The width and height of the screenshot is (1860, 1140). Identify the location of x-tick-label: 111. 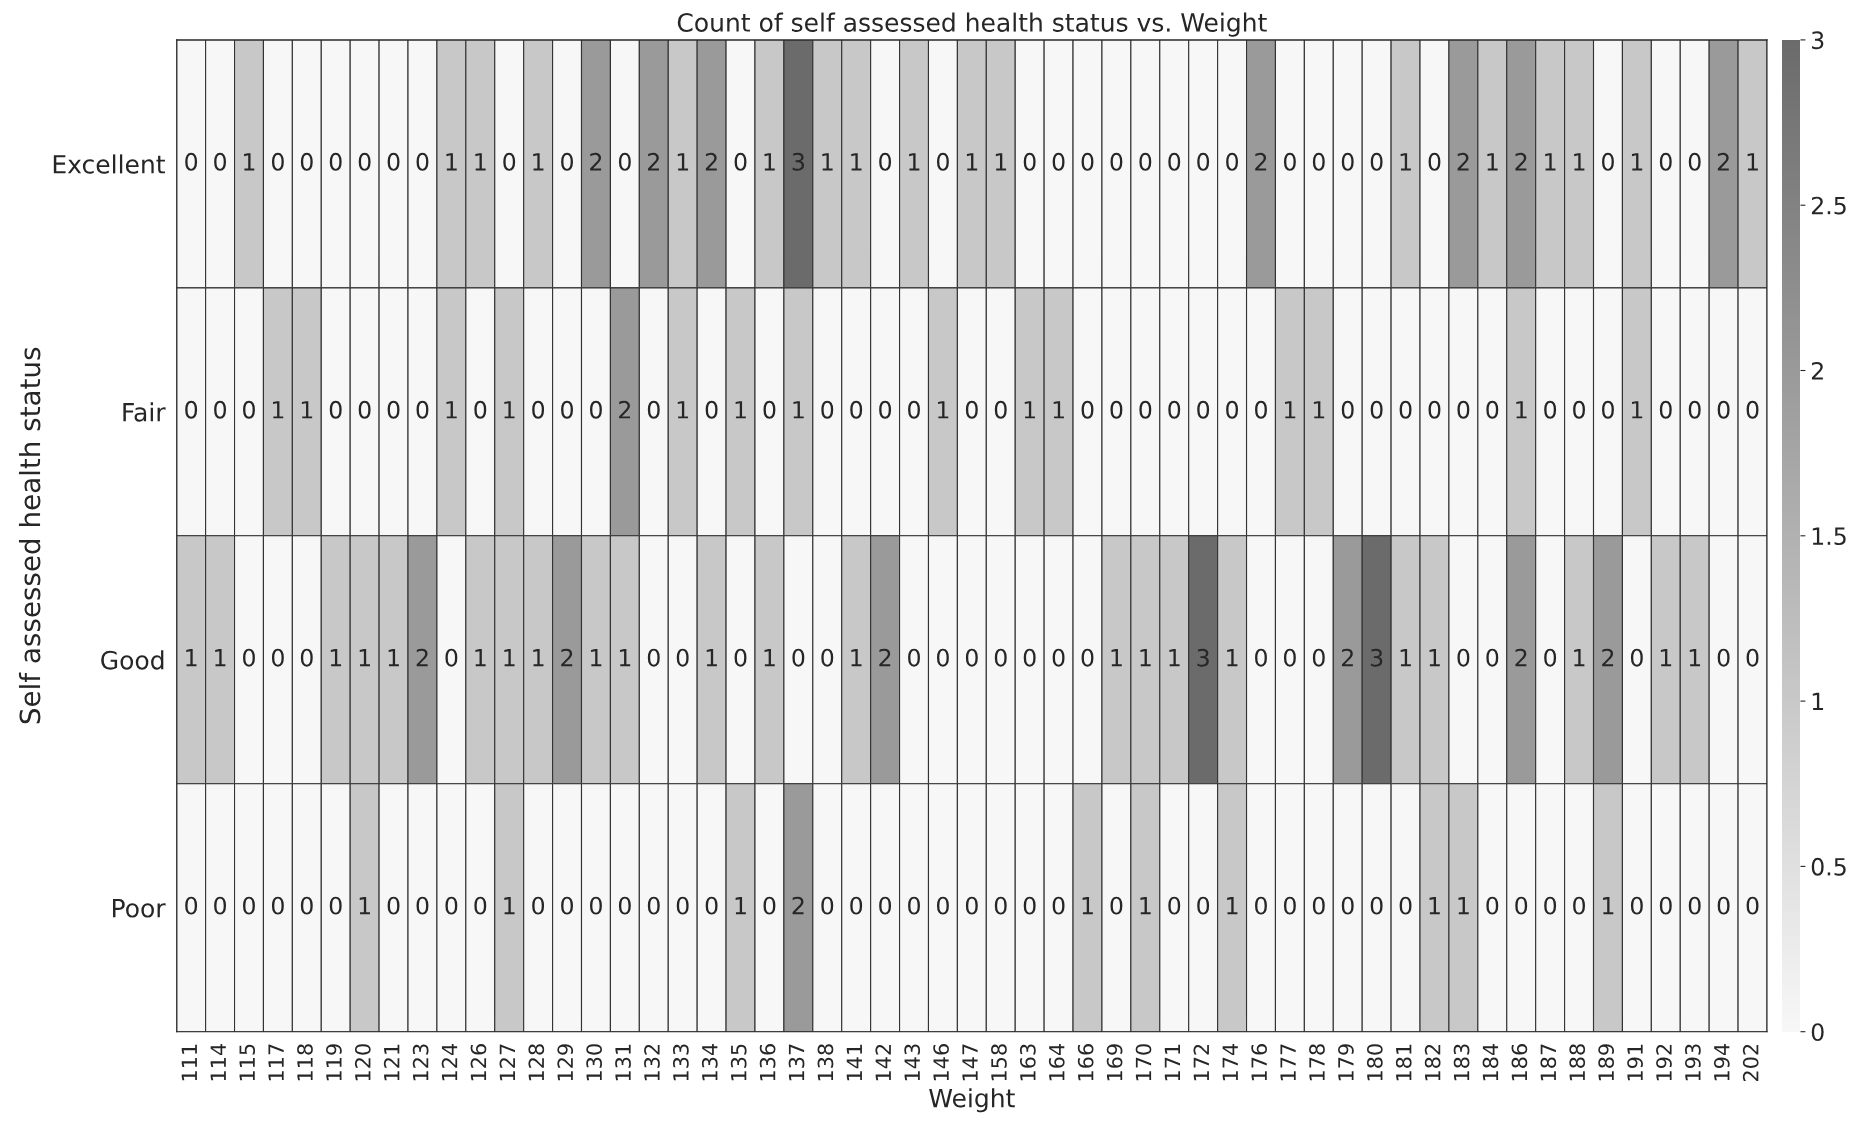
(189, 1062).